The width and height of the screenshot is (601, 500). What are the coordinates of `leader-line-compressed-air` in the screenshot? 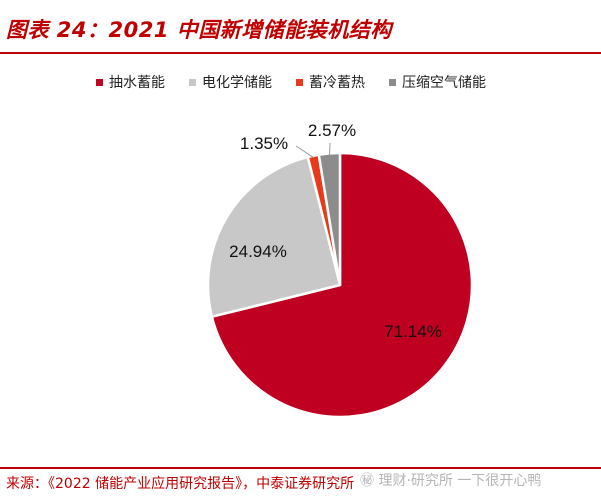 It's located at (330, 149).